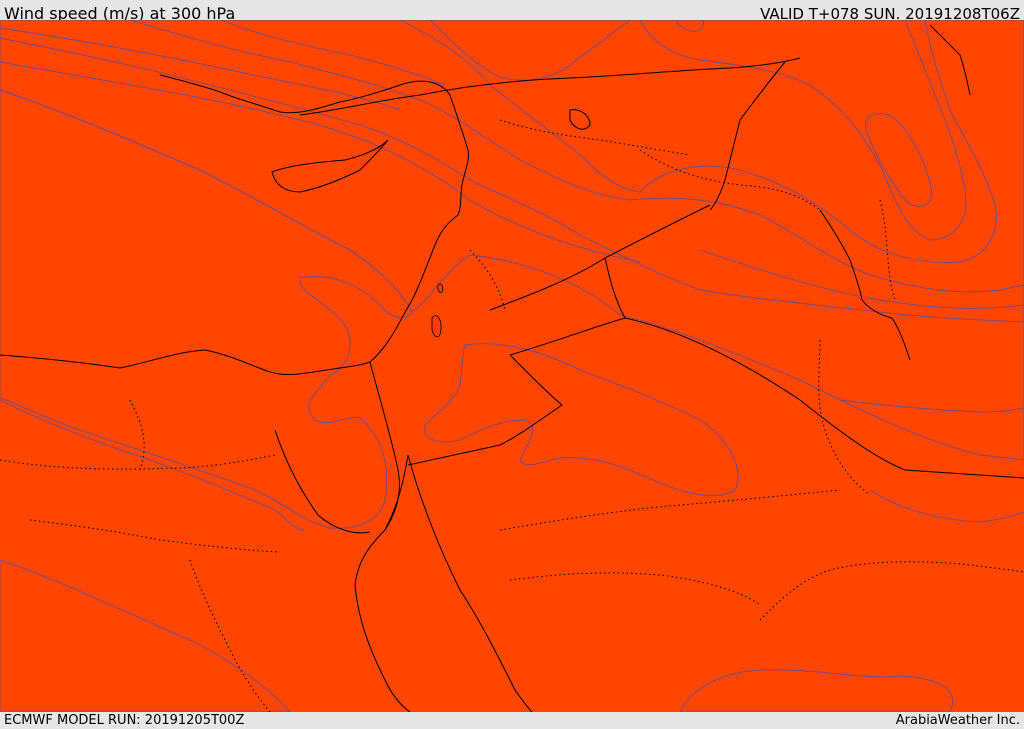 This screenshot has width=1024, height=729. What do you see at coordinates (690, 26) in the screenshot?
I see `wind-band-max-core-small` at bounding box center [690, 26].